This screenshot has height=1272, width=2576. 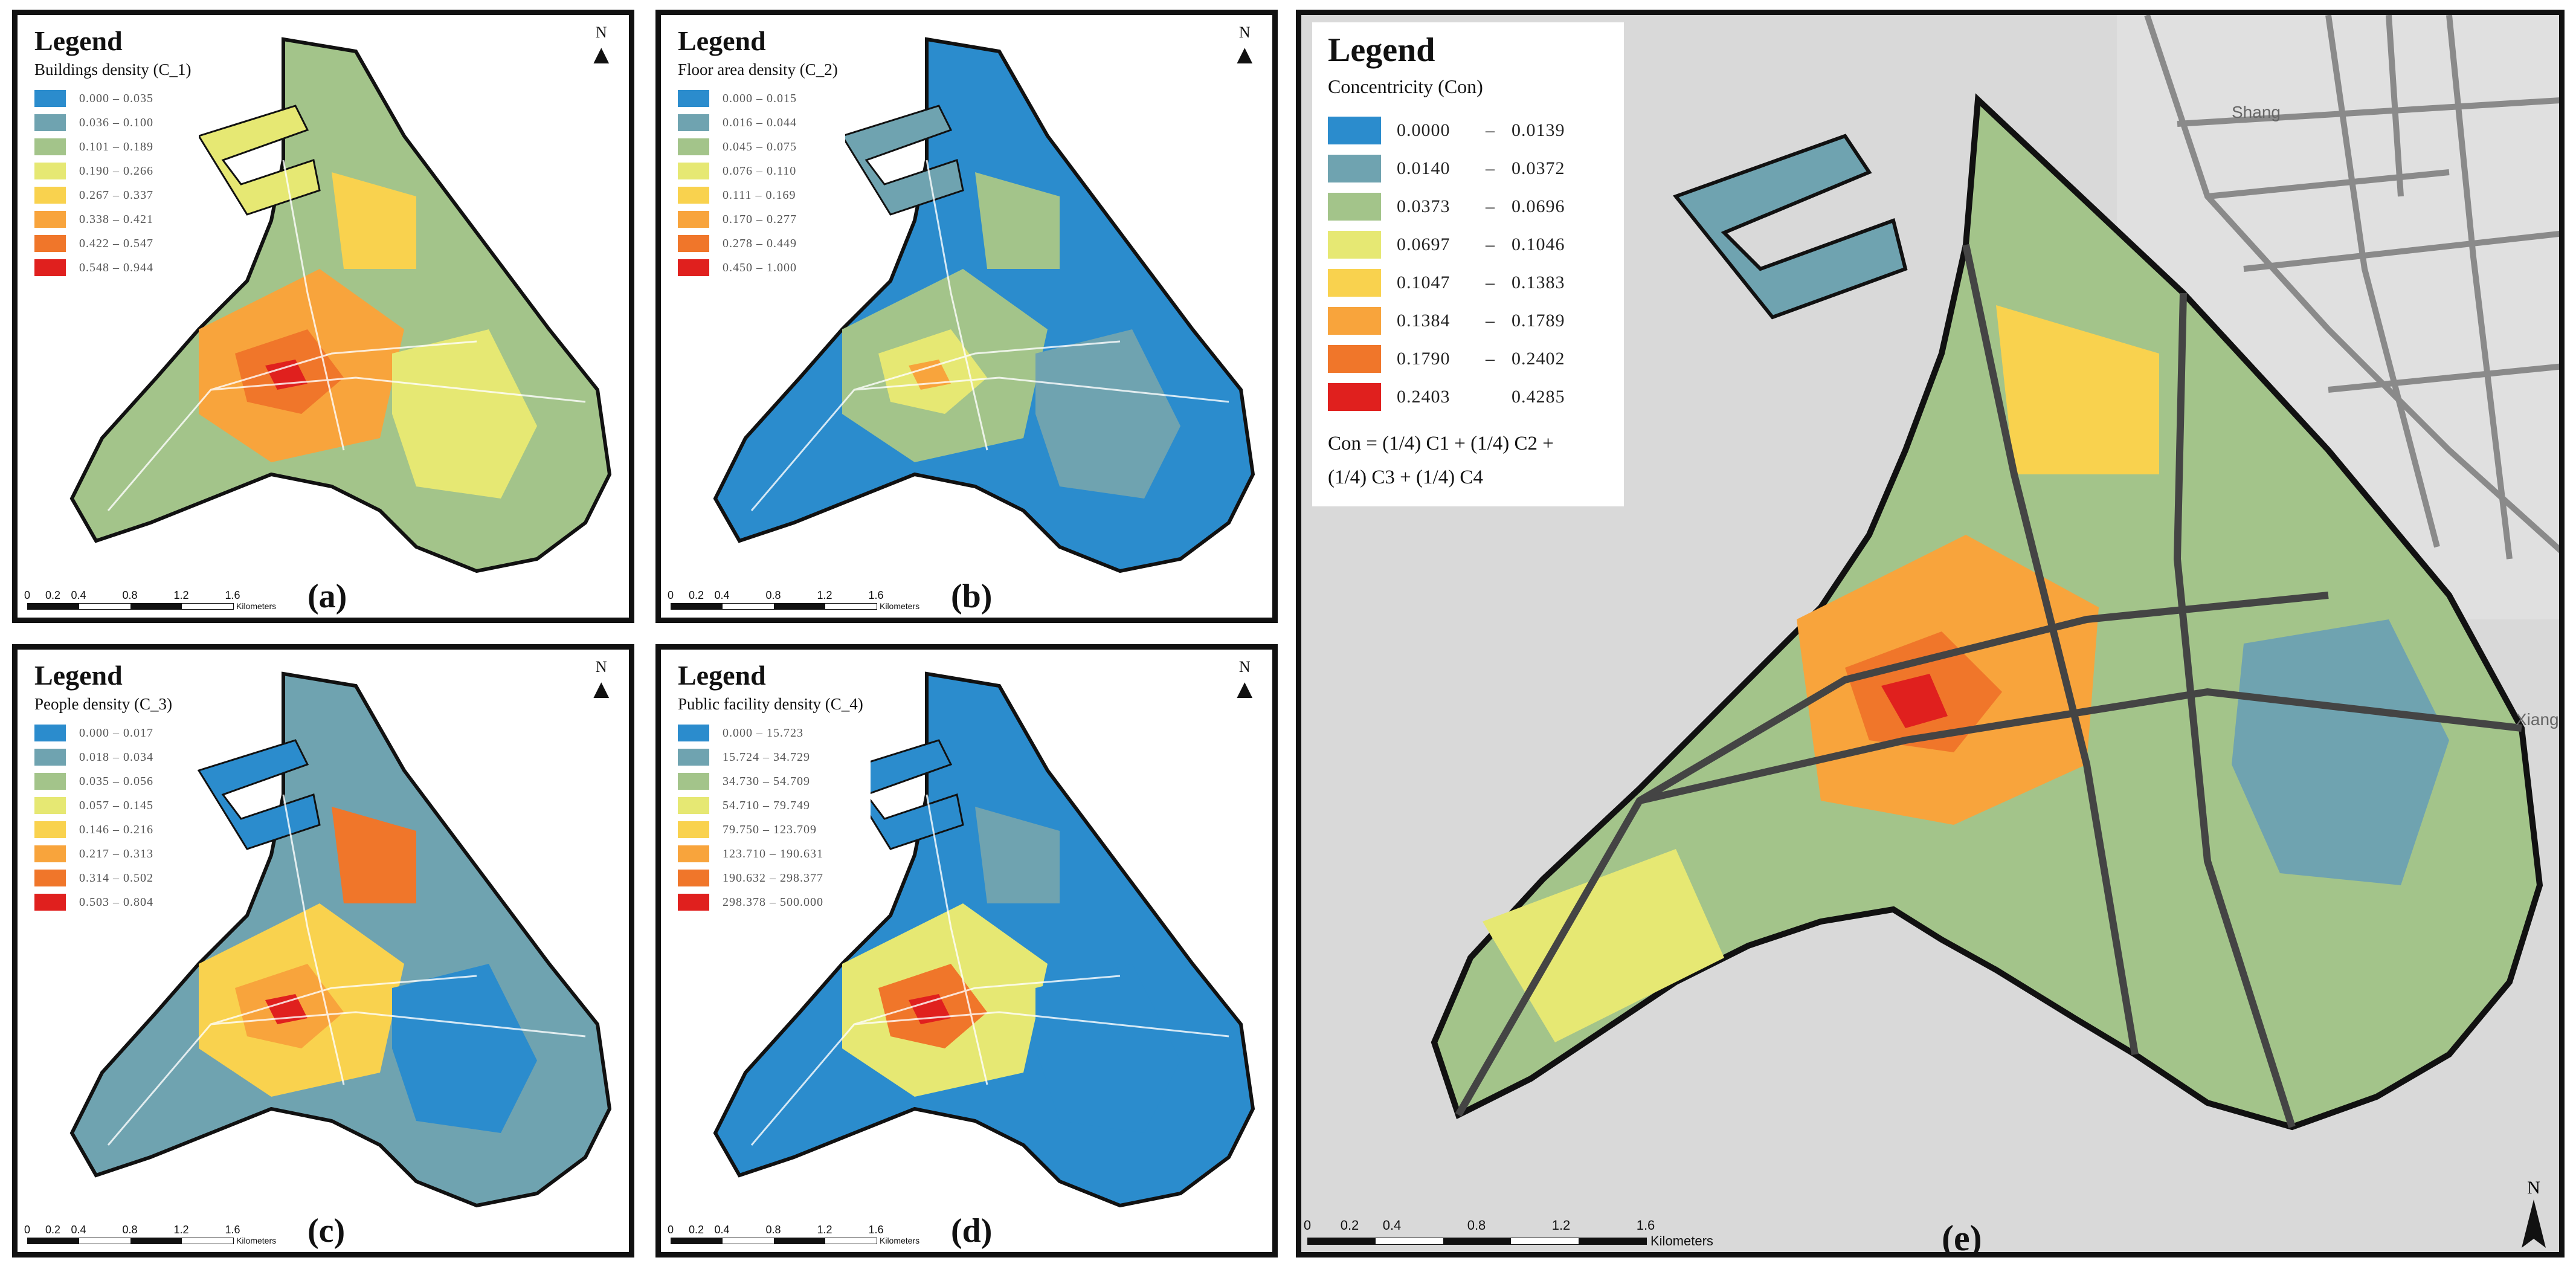 I want to click on legend-row: 0.1047 –0.1383, so click(x=1470, y=283).